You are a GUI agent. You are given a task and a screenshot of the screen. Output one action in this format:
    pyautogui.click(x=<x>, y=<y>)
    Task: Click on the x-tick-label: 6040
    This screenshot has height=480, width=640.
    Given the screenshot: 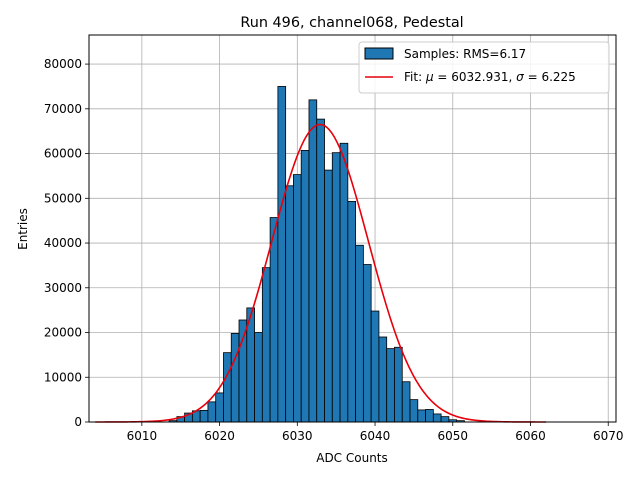 What is the action you would take?
    pyautogui.click(x=375, y=436)
    